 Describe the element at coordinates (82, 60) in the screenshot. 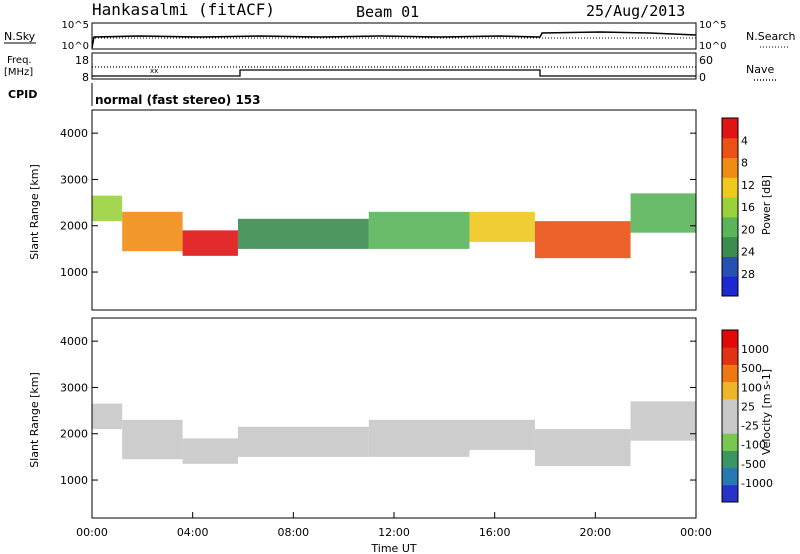

I see `freq-tick-top: 18` at that location.